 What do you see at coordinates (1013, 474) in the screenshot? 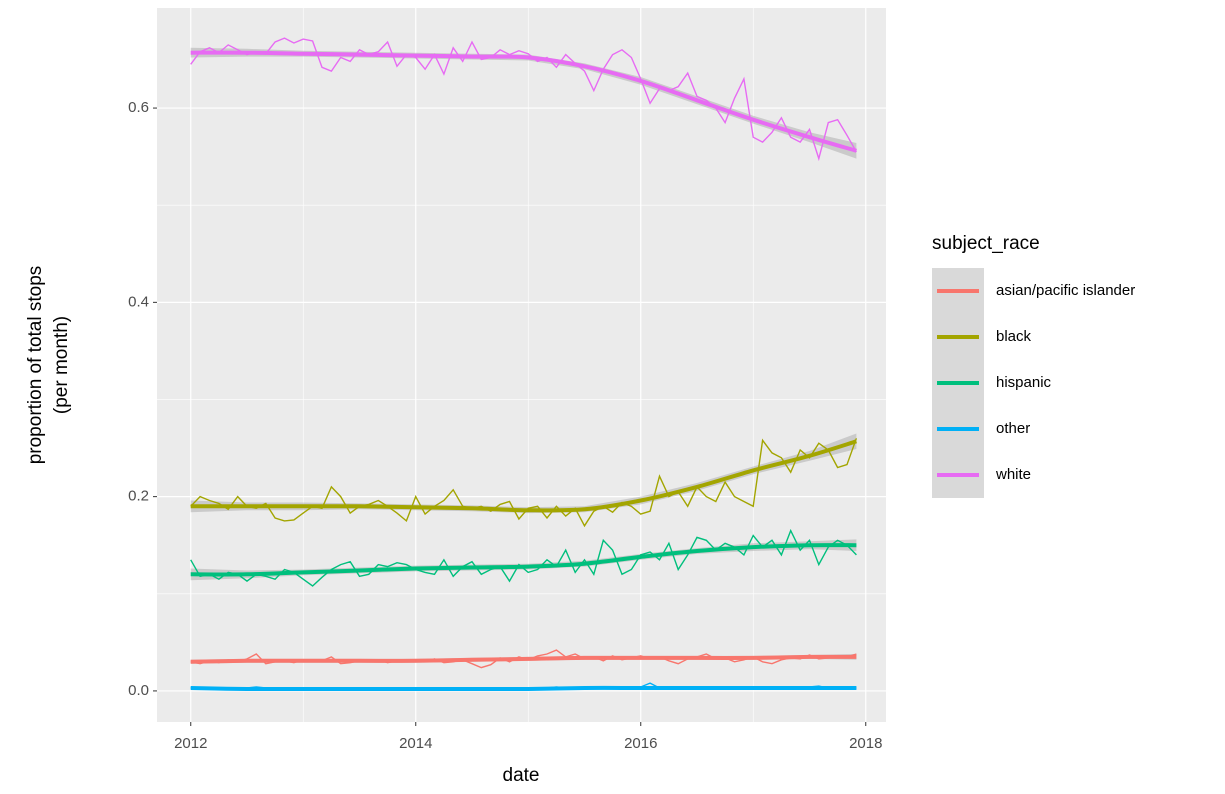
I see `legend-label: white` at bounding box center [1013, 474].